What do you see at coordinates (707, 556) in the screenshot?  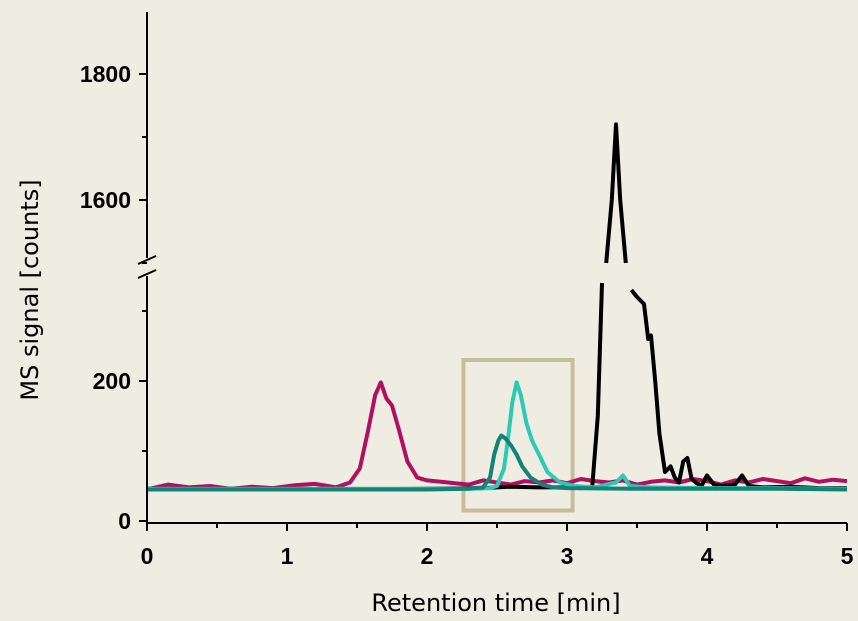 I see `x-tick-label: 4` at bounding box center [707, 556].